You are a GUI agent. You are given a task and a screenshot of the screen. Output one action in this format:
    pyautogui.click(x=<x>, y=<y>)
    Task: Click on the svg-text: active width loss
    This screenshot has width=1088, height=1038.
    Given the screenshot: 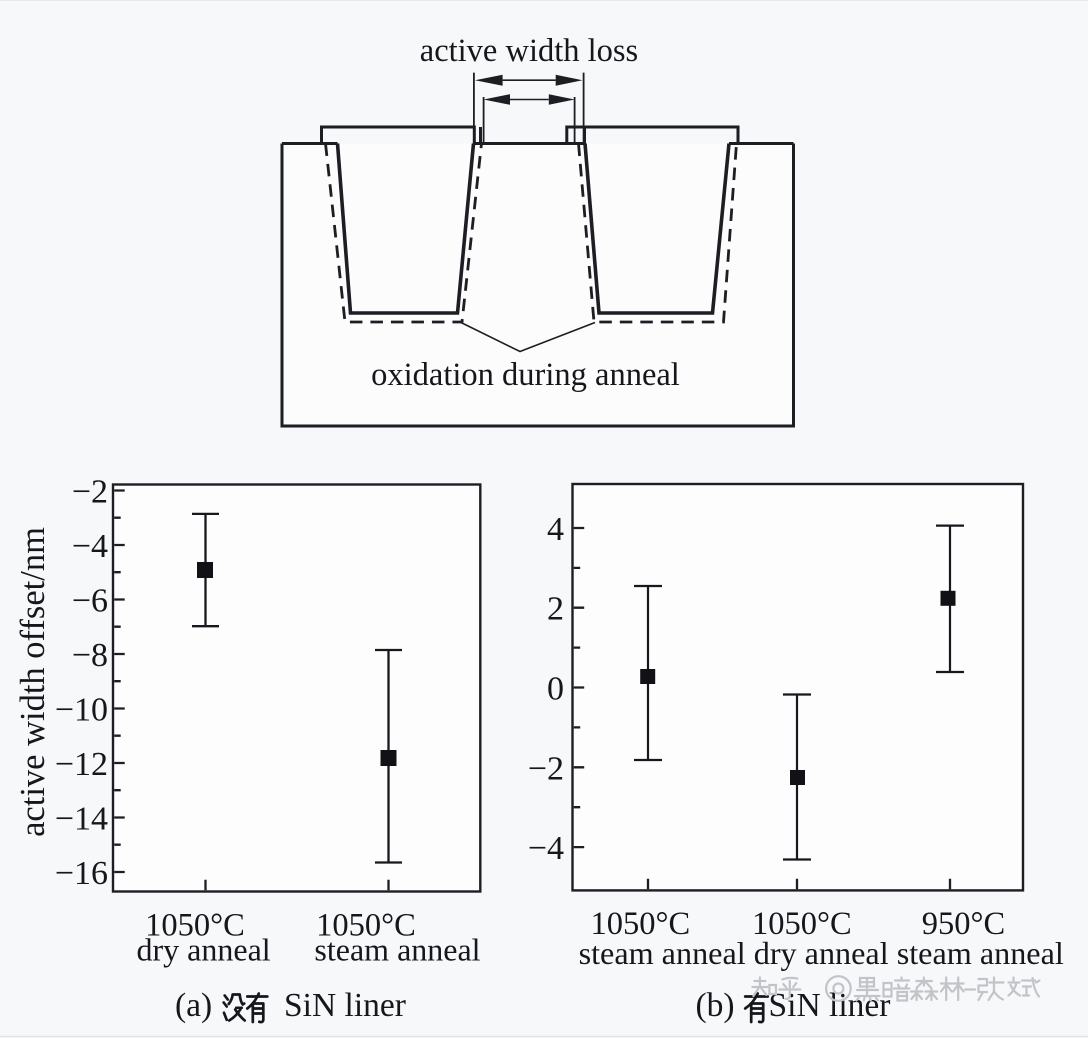 What is the action you would take?
    pyautogui.click(x=529, y=51)
    